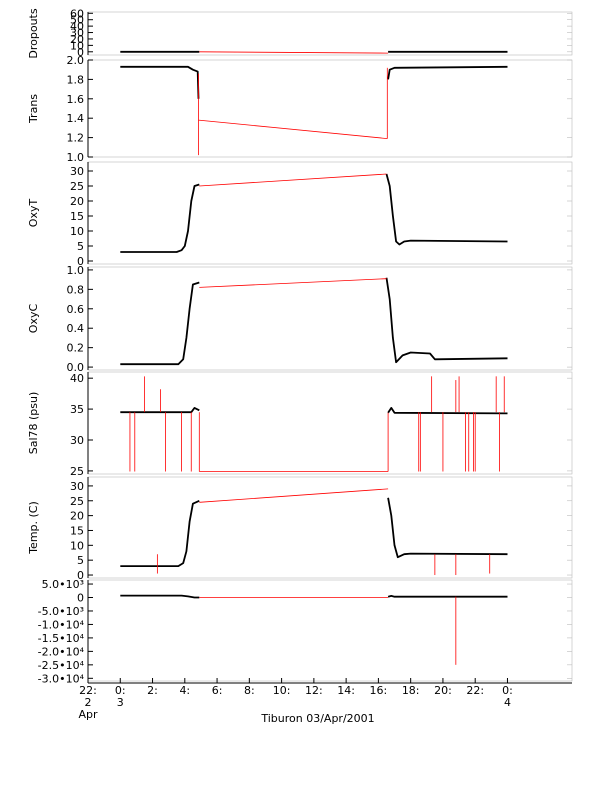 Image resolution: width=612 pixels, height=785 pixels. Describe the element at coordinates (33, 33) in the screenshot. I see `y-axis-label: Dropouts` at that location.